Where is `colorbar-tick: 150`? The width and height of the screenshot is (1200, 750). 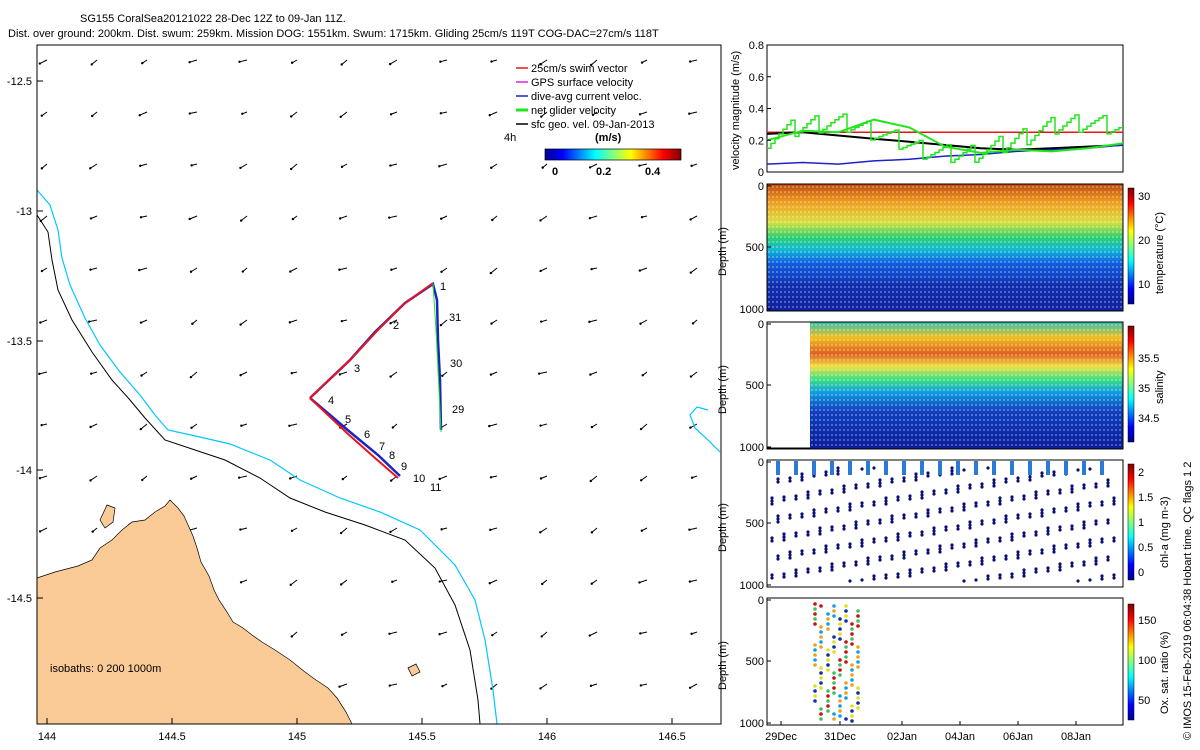
colorbar-tick: 150 is located at coordinates (1147, 621).